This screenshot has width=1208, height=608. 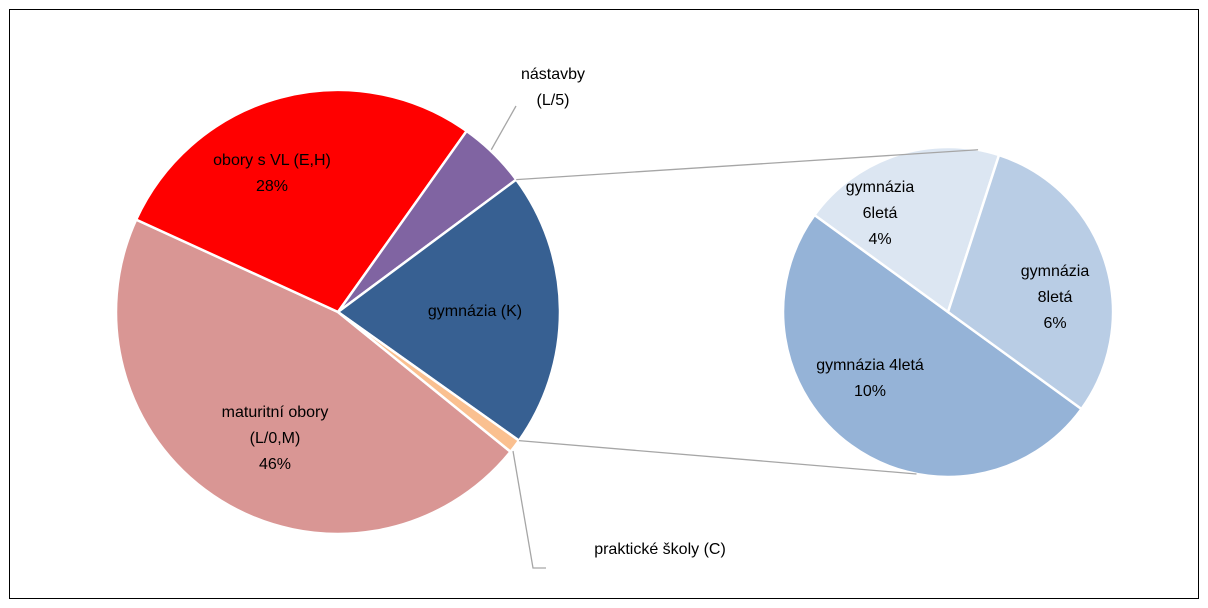 I want to click on slice-category: gymnázia 8letá, so click(x=1055, y=284).